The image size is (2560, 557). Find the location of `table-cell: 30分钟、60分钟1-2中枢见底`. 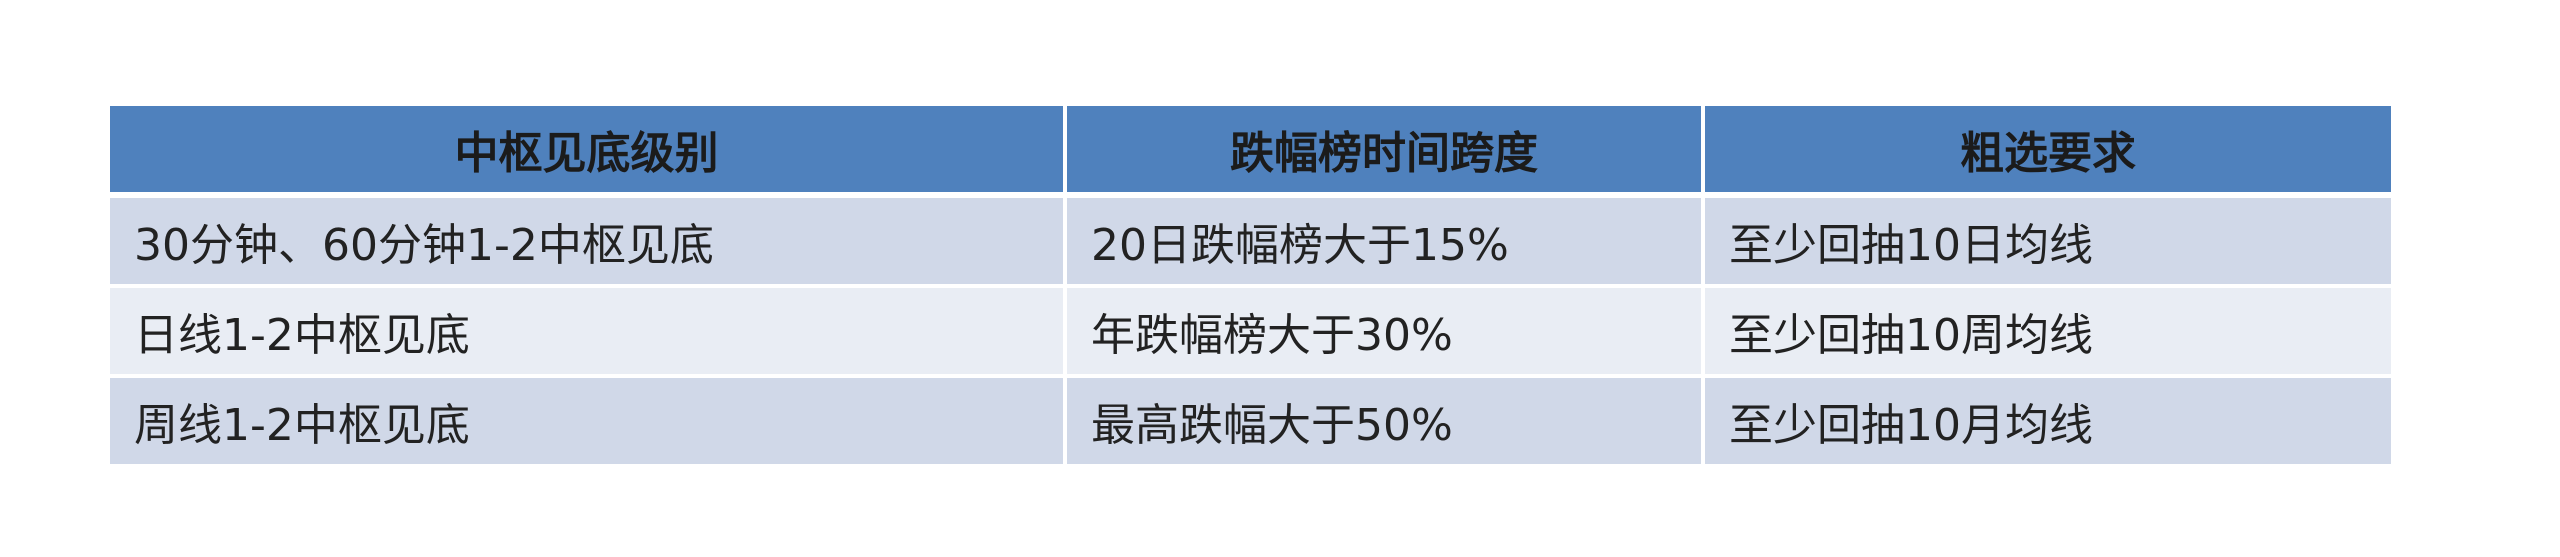

table-cell: 30分钟、60分钟1-2中枢见底 is located at coordinates (588, 241).